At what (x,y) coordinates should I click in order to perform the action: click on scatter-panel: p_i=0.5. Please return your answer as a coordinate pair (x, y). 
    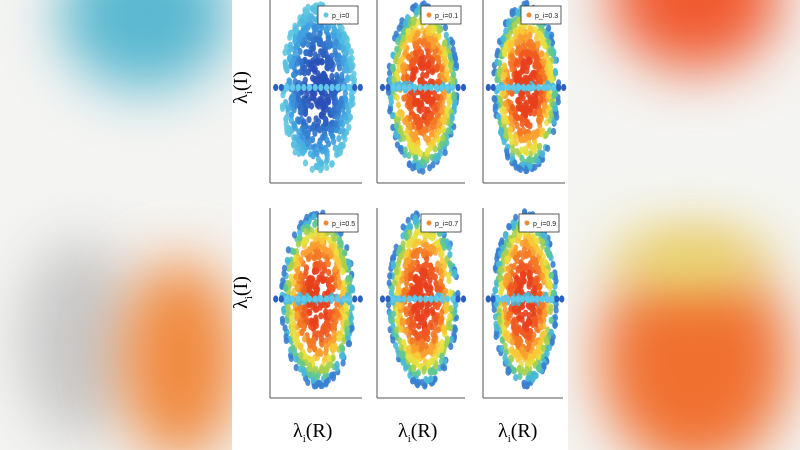
    Looking at the image, I should click on (316, 303).